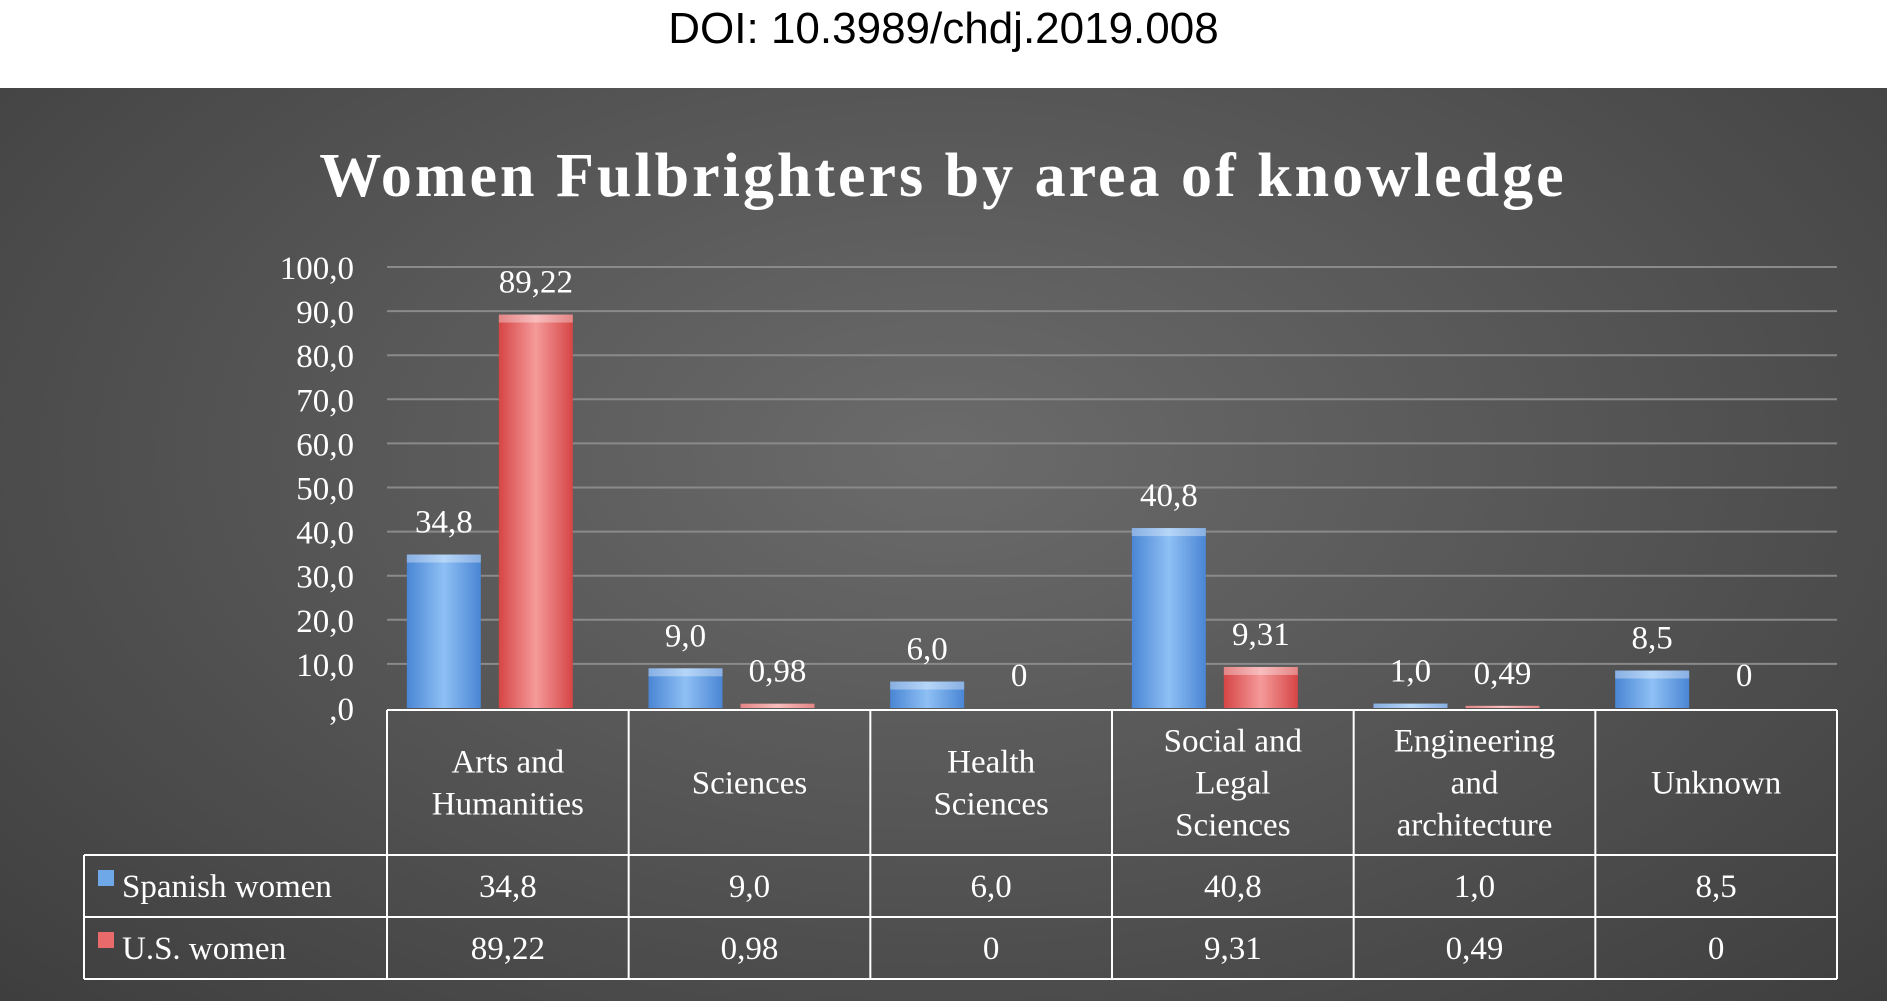 Image resolution: width=1887 pixels, height=1001 pixels. Describe the element at coordinates (227, 887) in the screenshot. I see `legend-label: Spanish women` at that location.